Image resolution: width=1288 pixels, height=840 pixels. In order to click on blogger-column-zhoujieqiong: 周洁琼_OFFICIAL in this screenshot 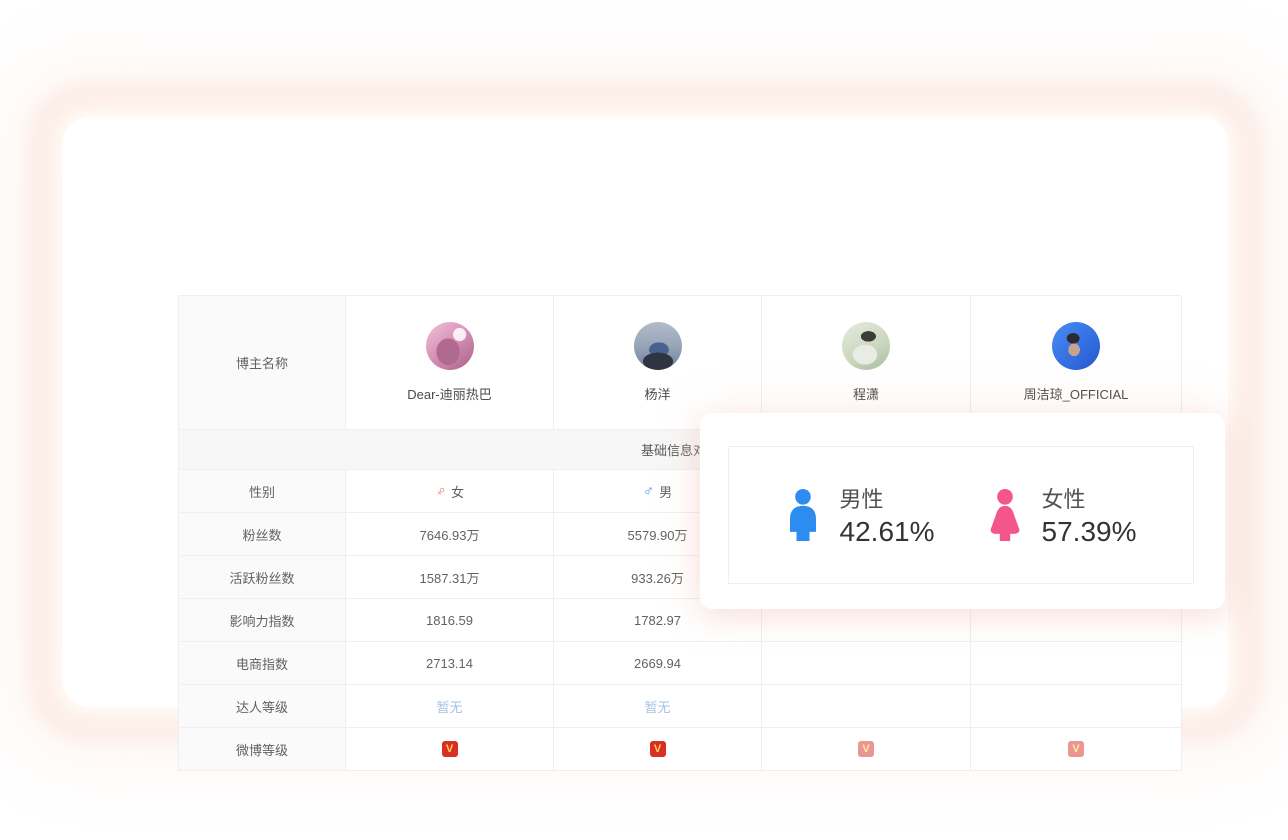, I will do `click(1076, 363)`.